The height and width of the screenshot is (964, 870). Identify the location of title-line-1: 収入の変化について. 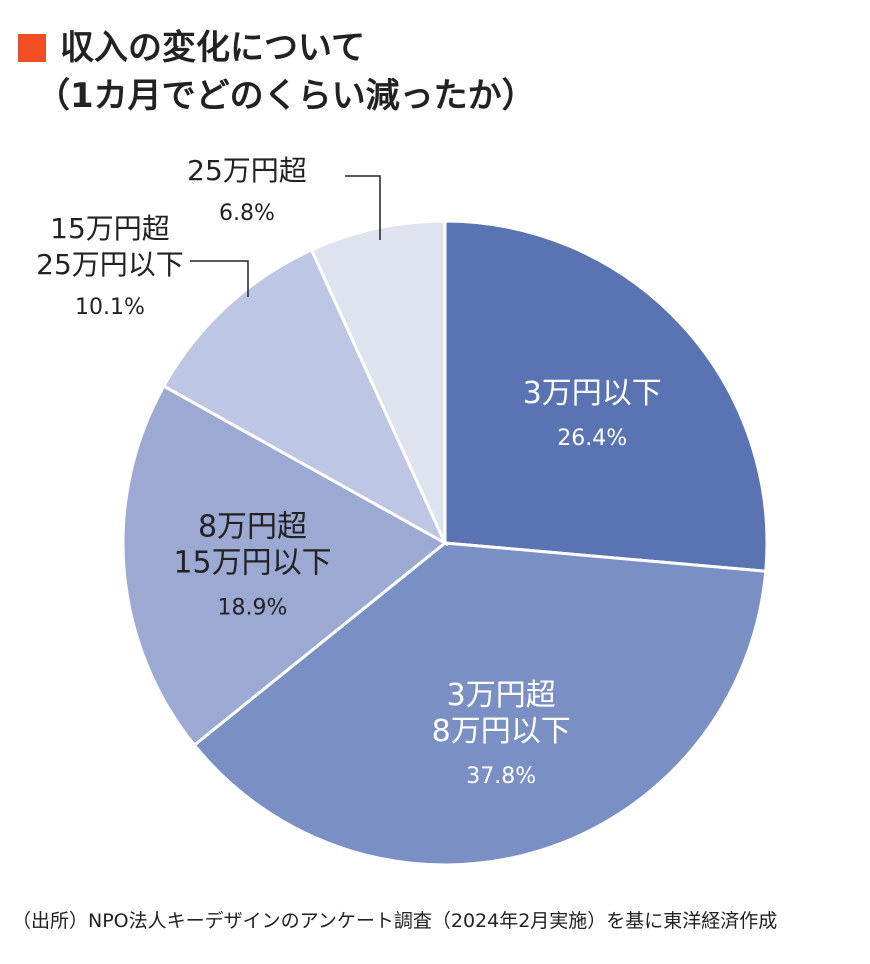
(212, 48).